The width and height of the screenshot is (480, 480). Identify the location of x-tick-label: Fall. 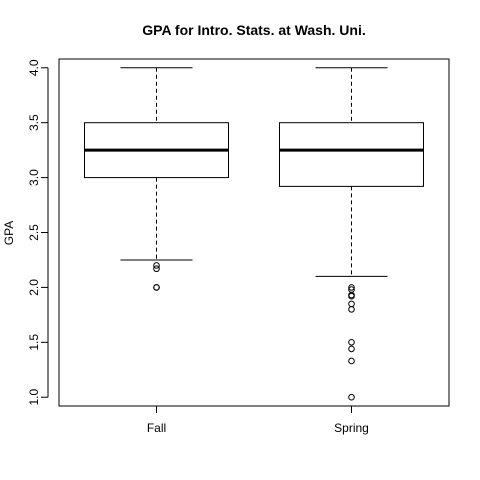
(156, 428).